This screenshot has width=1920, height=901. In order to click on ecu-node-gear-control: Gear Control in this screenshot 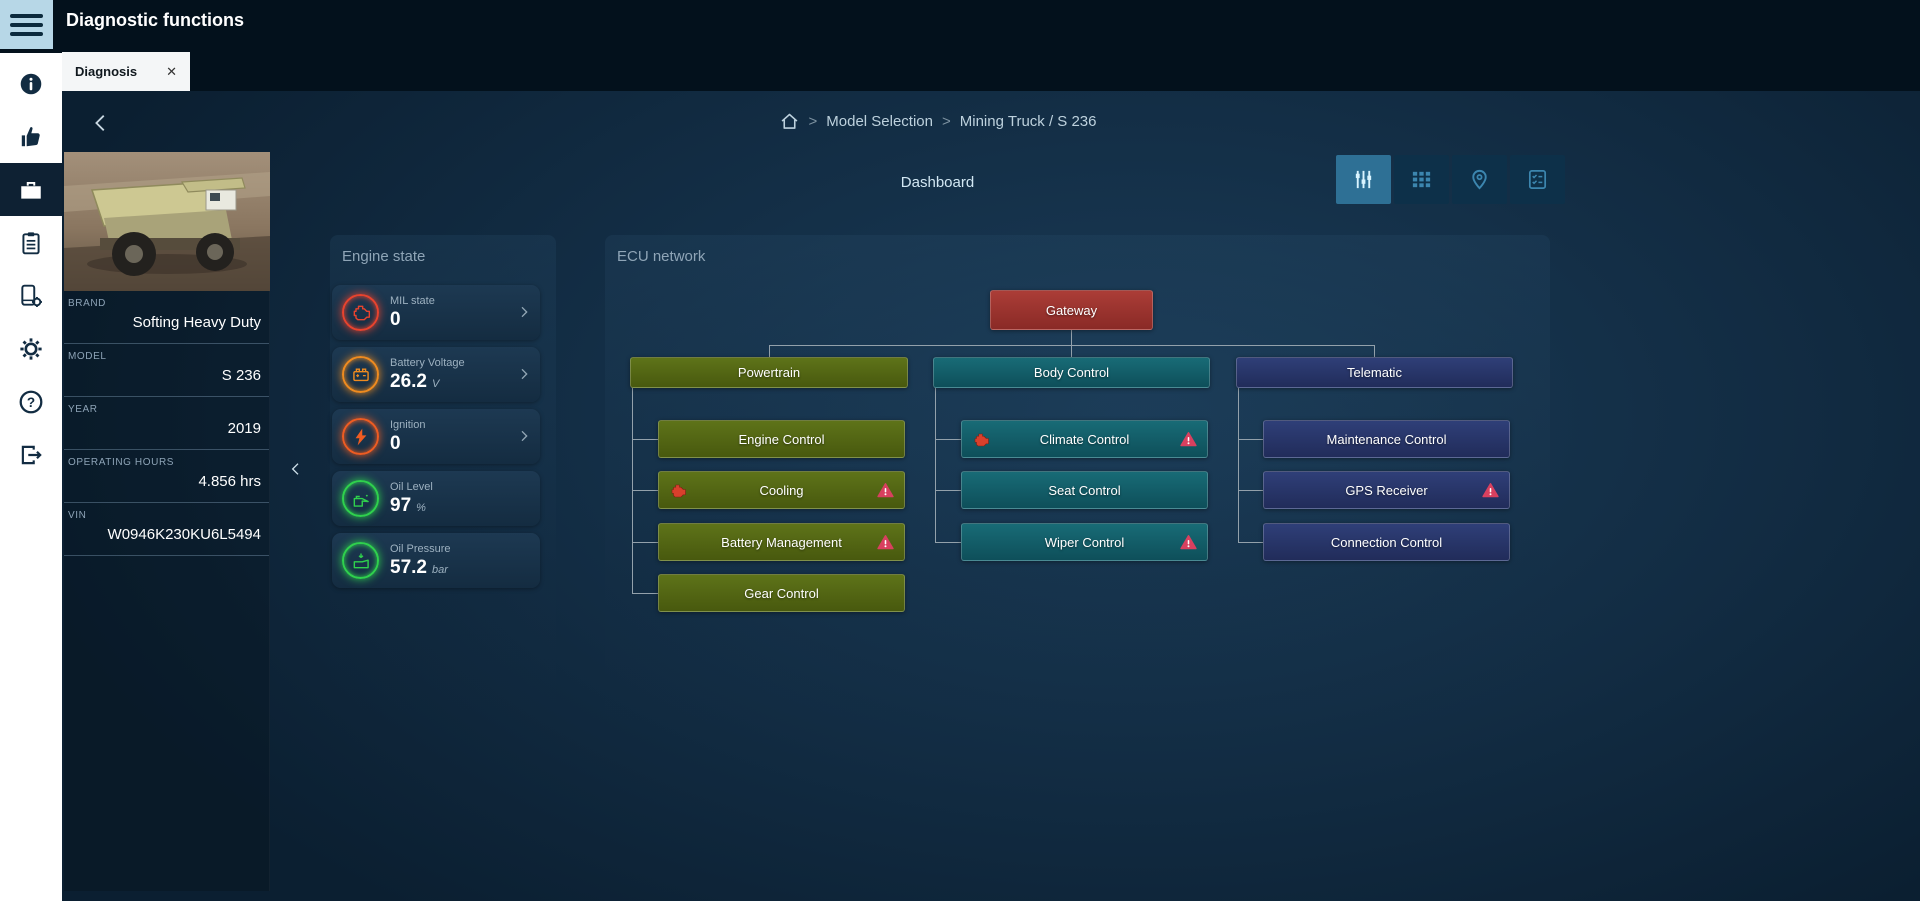, I will do `click(781, 593)`.